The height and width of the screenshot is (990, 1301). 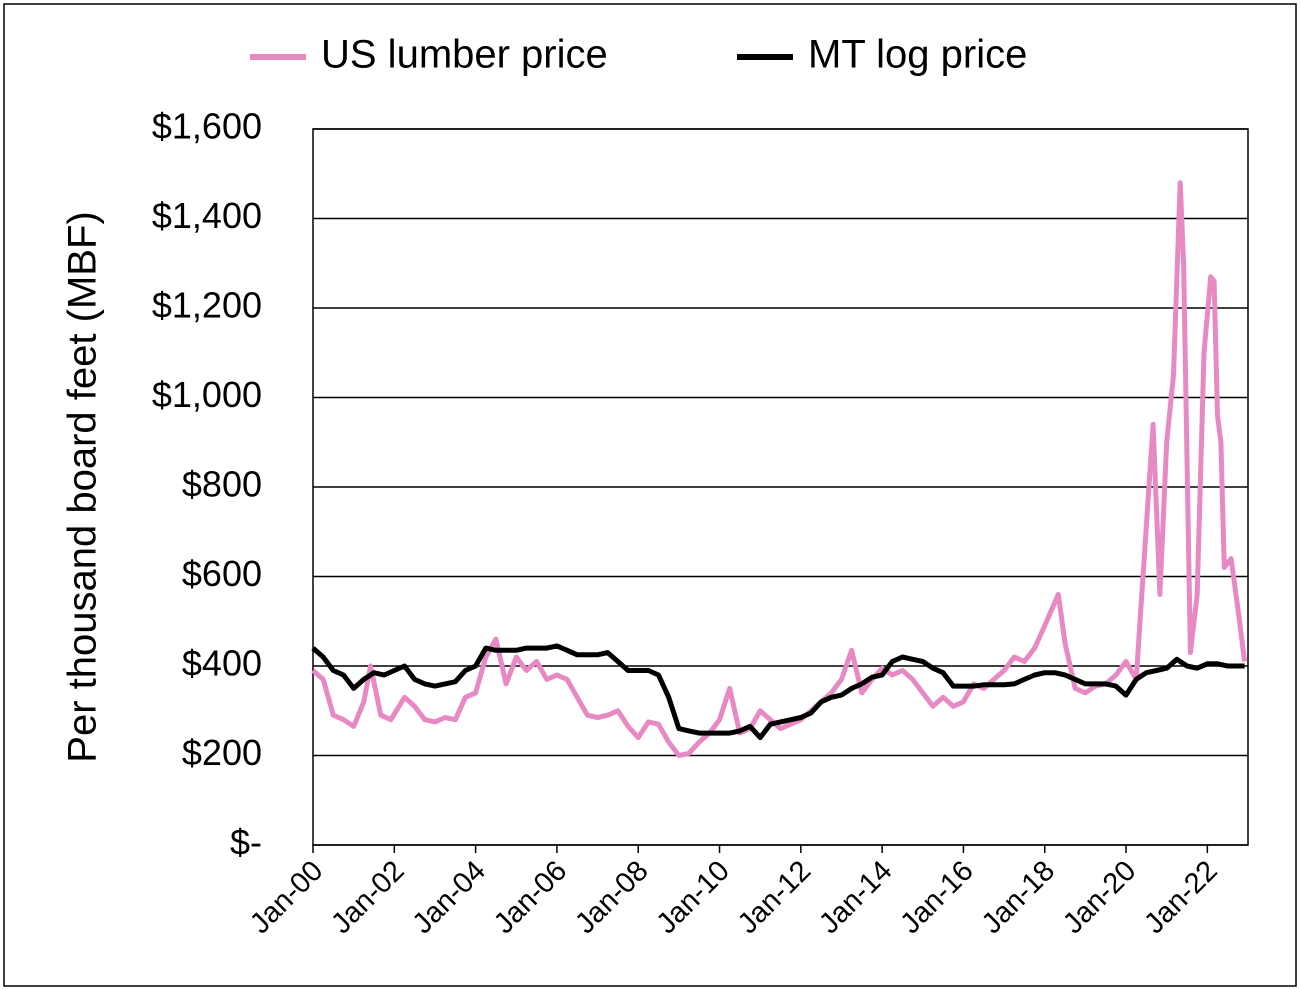 What do you see at coordinates (222, 573) in the screenshot?
I see `y-tick-label: $600` at bounding box center [222, 573].